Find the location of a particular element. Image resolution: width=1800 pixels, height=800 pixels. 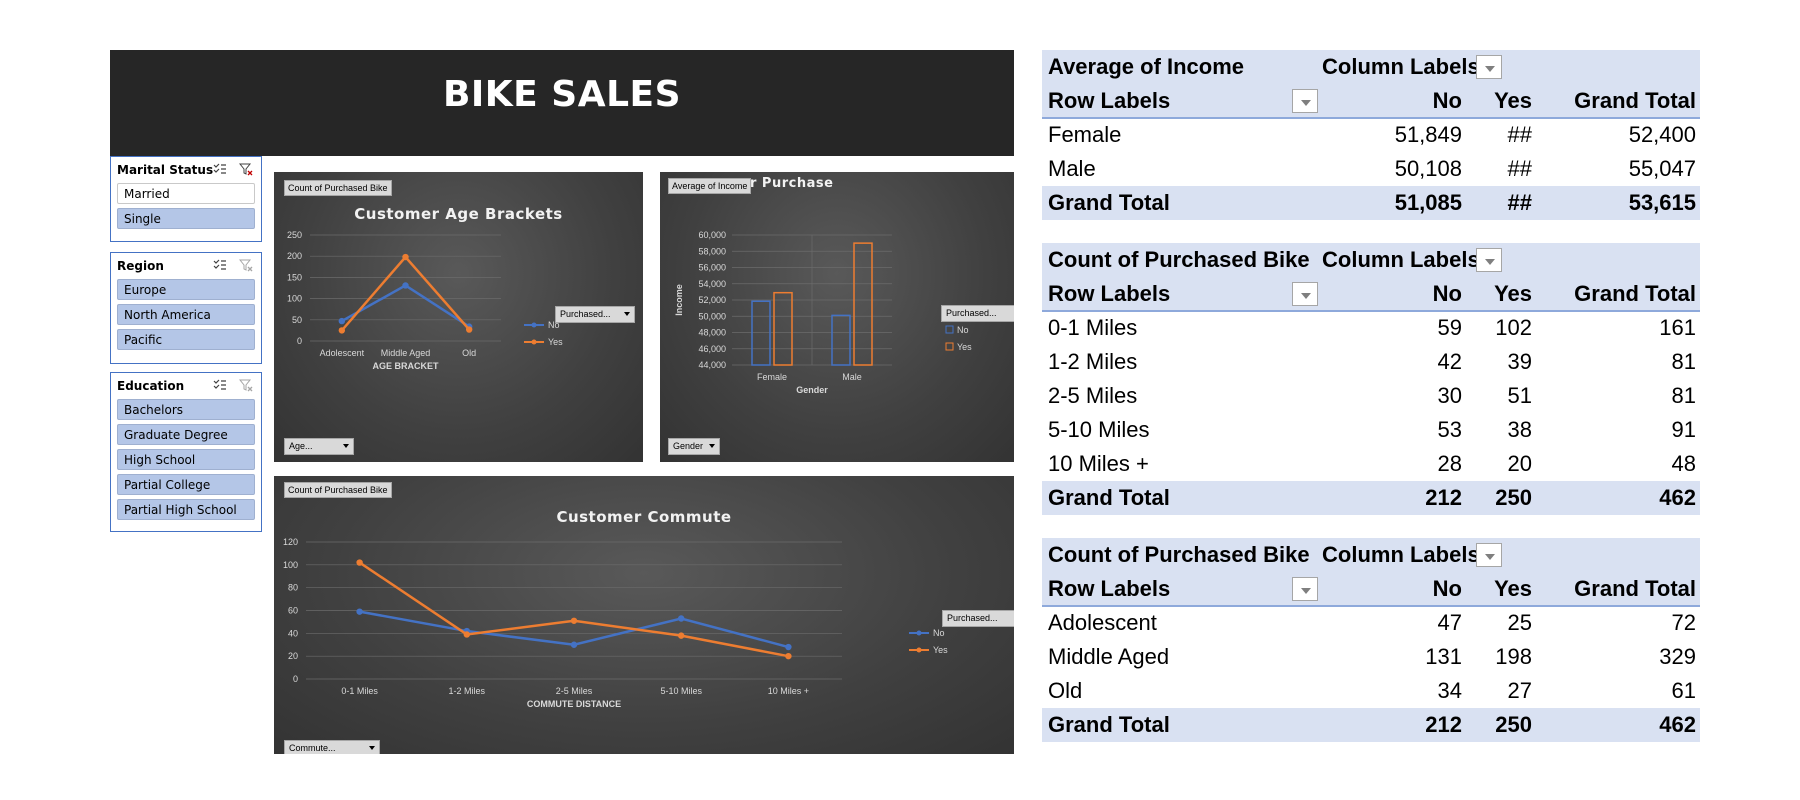

slicer-item-north-america: North America is located at coordinates (186, 314).